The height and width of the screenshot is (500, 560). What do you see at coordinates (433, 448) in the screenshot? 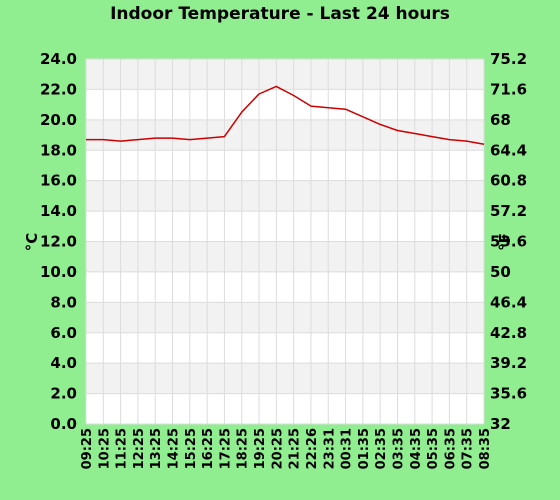
I see `x-tick-label: 05:35` at bounding box center [433, 448].